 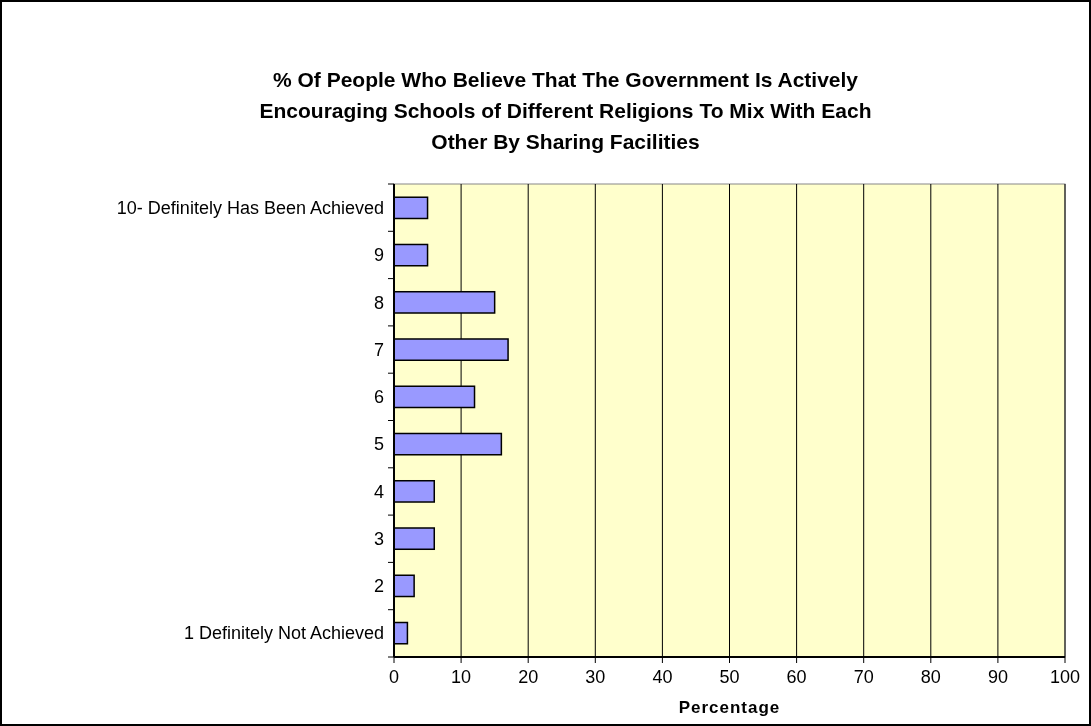 What do you see at coordinates (662, 677) in the screenshot?
I see `x-tick-label: 40` at bounding box center [662, 677].